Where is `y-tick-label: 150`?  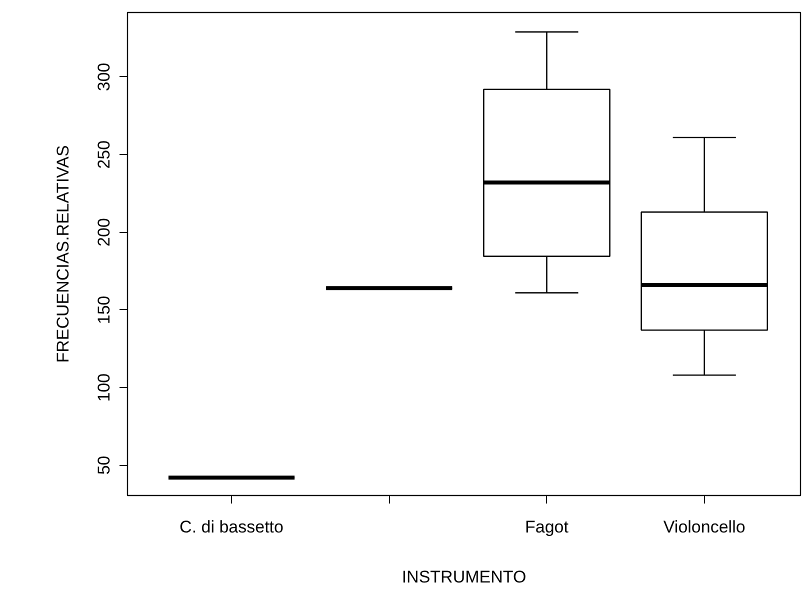 y-tick-label: 150 is located at coordinates (104, 310).